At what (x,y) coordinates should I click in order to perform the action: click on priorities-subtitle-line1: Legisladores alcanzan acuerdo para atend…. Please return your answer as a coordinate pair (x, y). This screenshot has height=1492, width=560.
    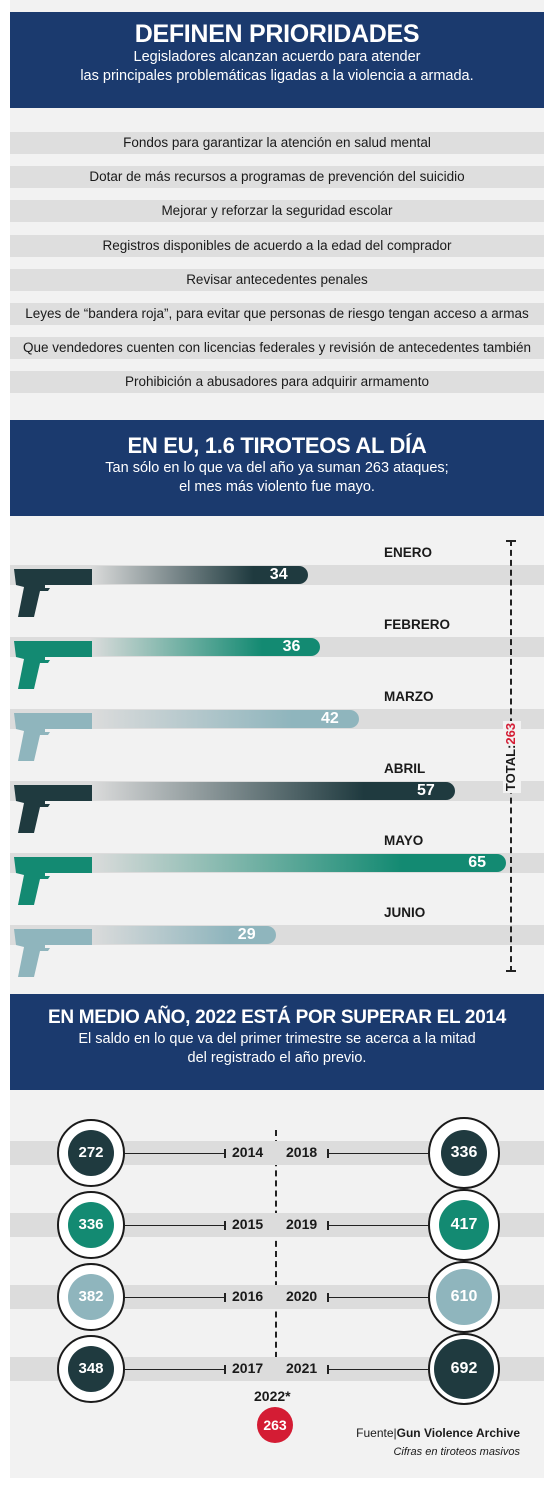
    Looking at the image, I should click on (277, 57).